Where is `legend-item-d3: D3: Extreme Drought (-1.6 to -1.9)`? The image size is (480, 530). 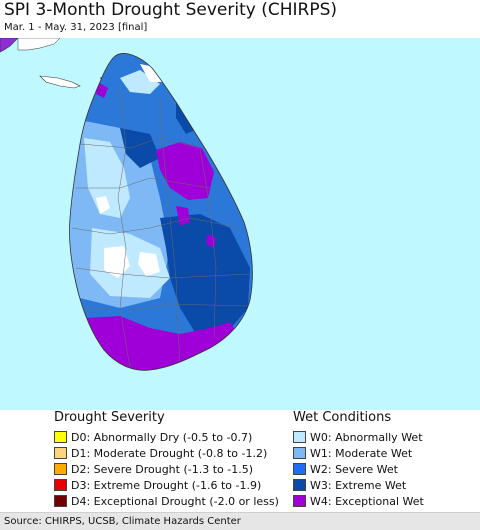 legend-item-d3: D3: Extreme Drought (-1.6 to -1.9) is located at coordinates (166, 485).